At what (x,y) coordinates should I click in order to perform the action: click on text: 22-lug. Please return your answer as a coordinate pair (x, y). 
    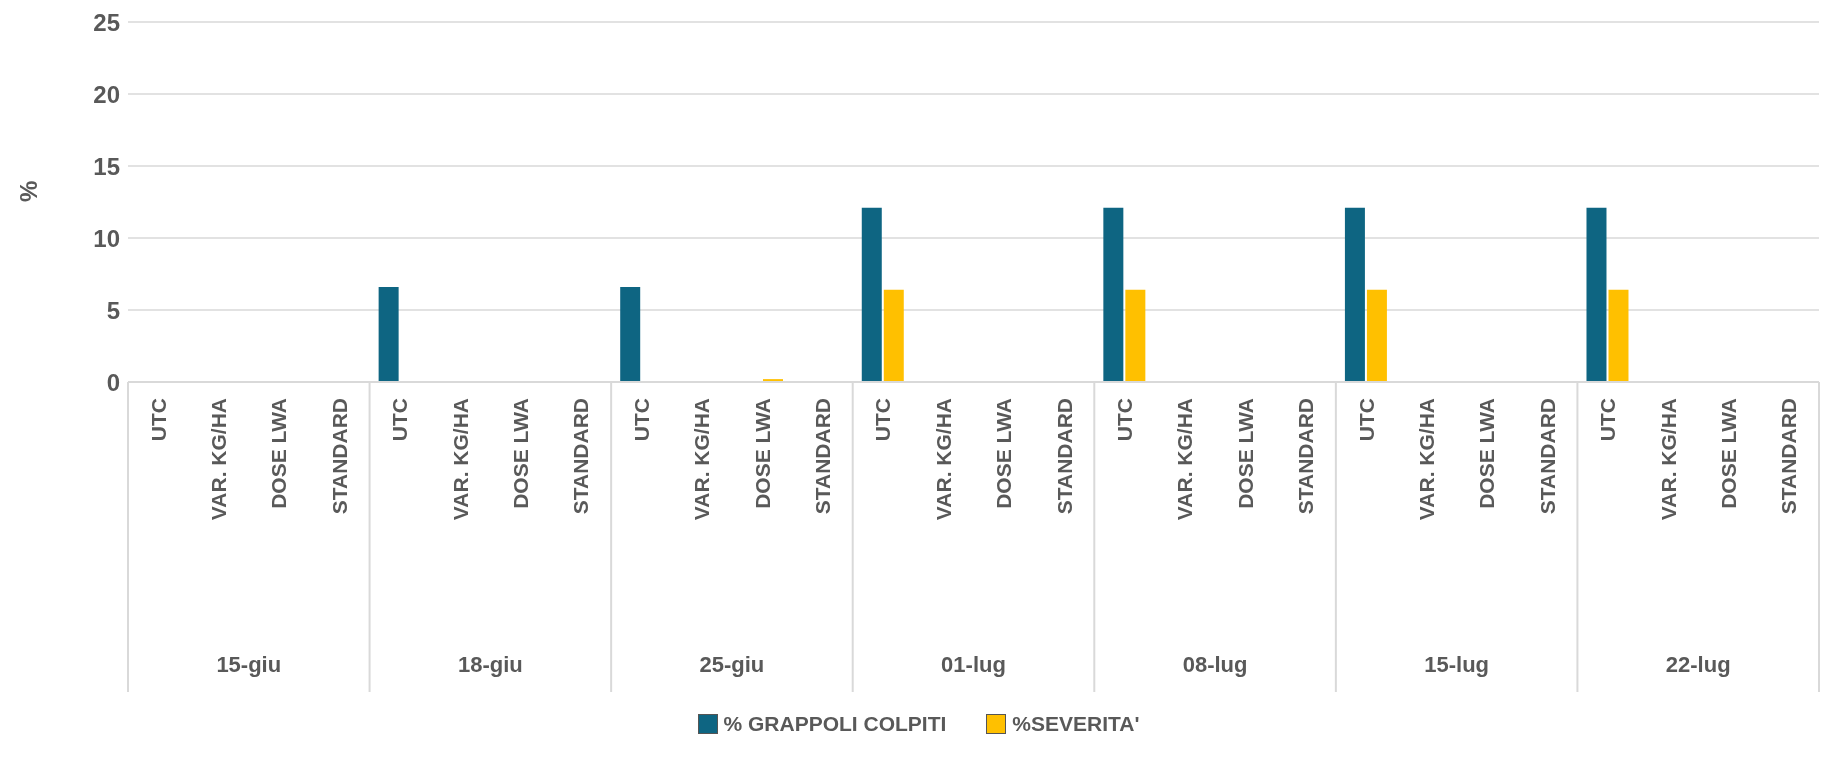
    Looking at the image, I should click on (1698, 665).